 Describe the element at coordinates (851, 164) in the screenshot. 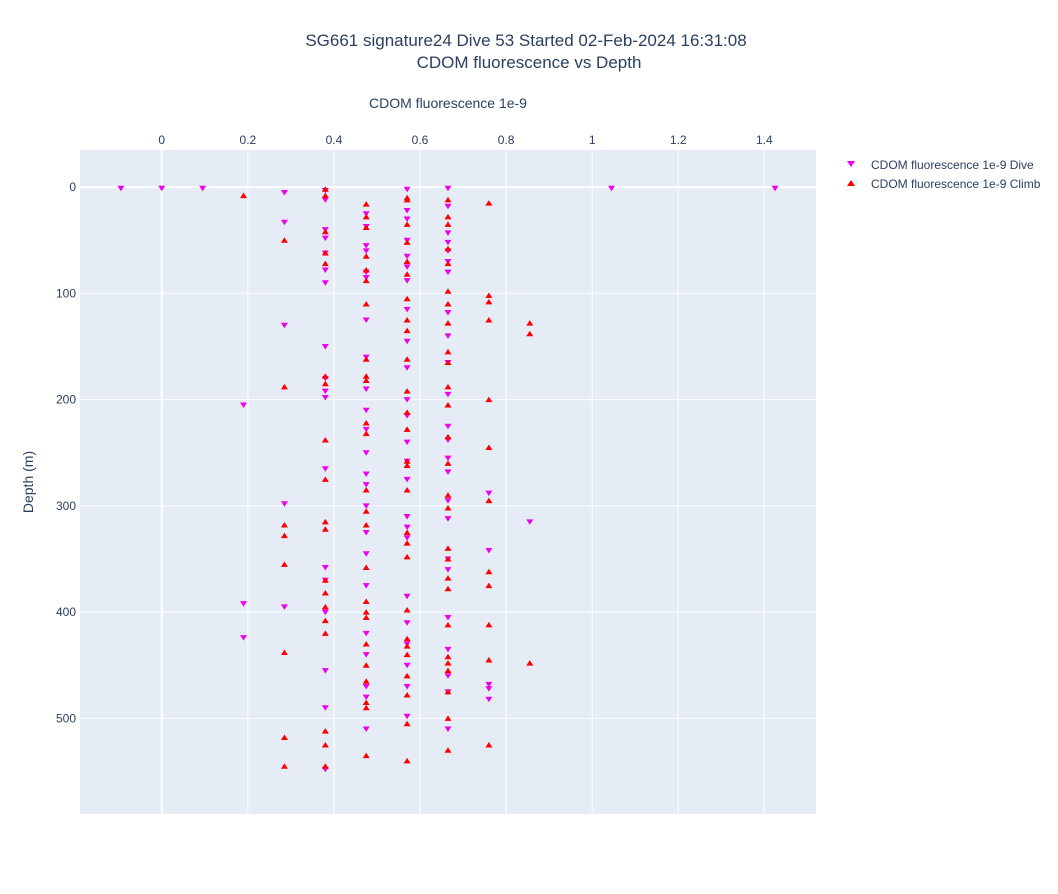

I see `legend-marker-dive` at that location.